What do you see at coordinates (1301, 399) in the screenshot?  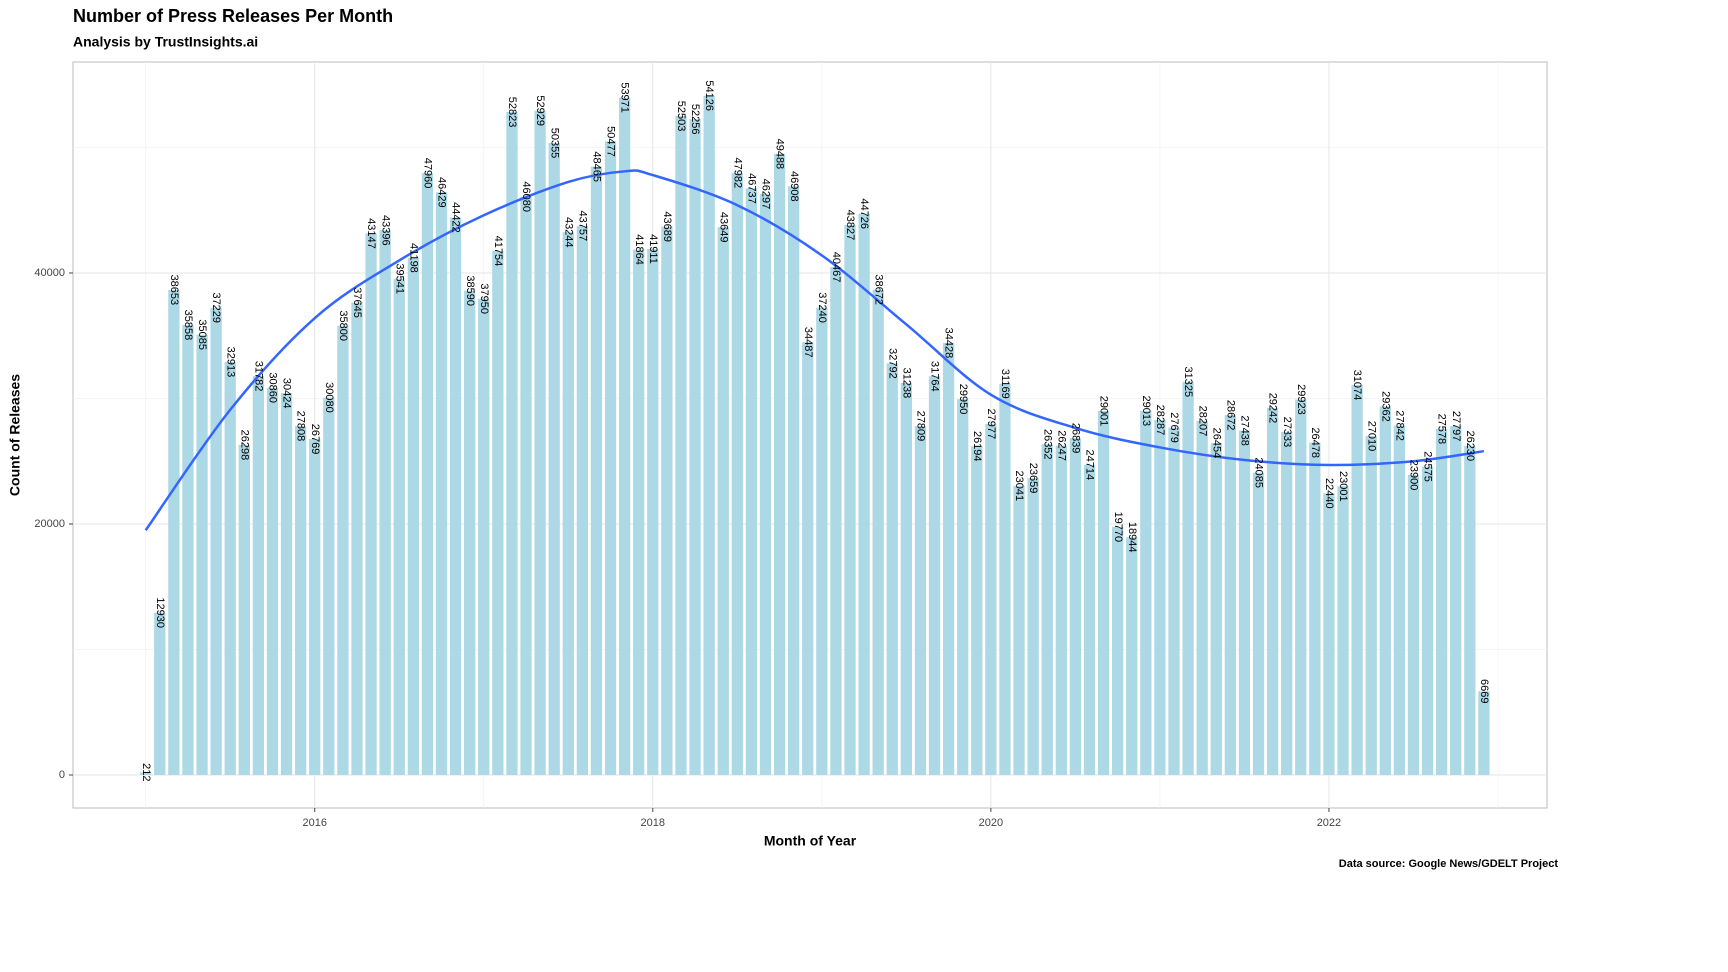 I see `value-label: 29923` at bounding box center [1301, 399].